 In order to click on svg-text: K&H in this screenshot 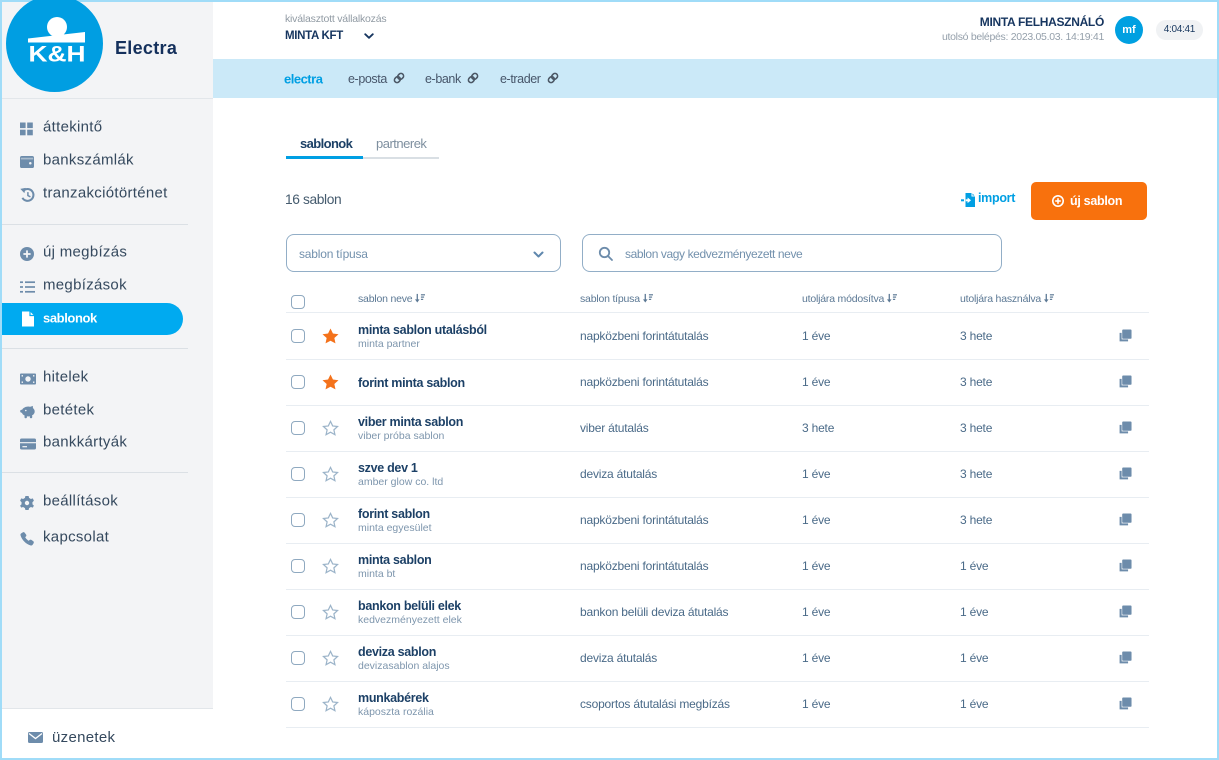, I will do `click(57, 54)`.